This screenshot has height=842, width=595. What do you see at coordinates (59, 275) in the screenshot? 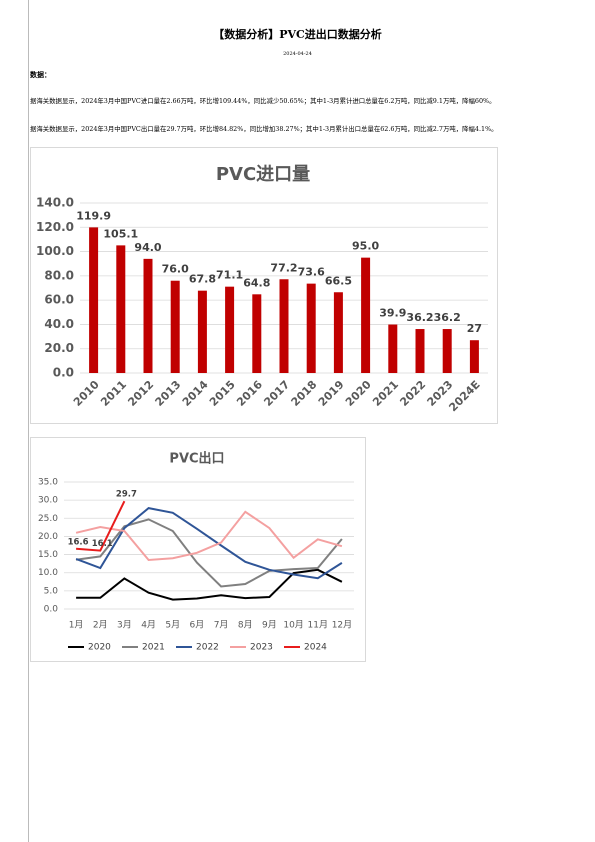
I see `y-tick-label: 80.0` at bounding box center [59, 275].